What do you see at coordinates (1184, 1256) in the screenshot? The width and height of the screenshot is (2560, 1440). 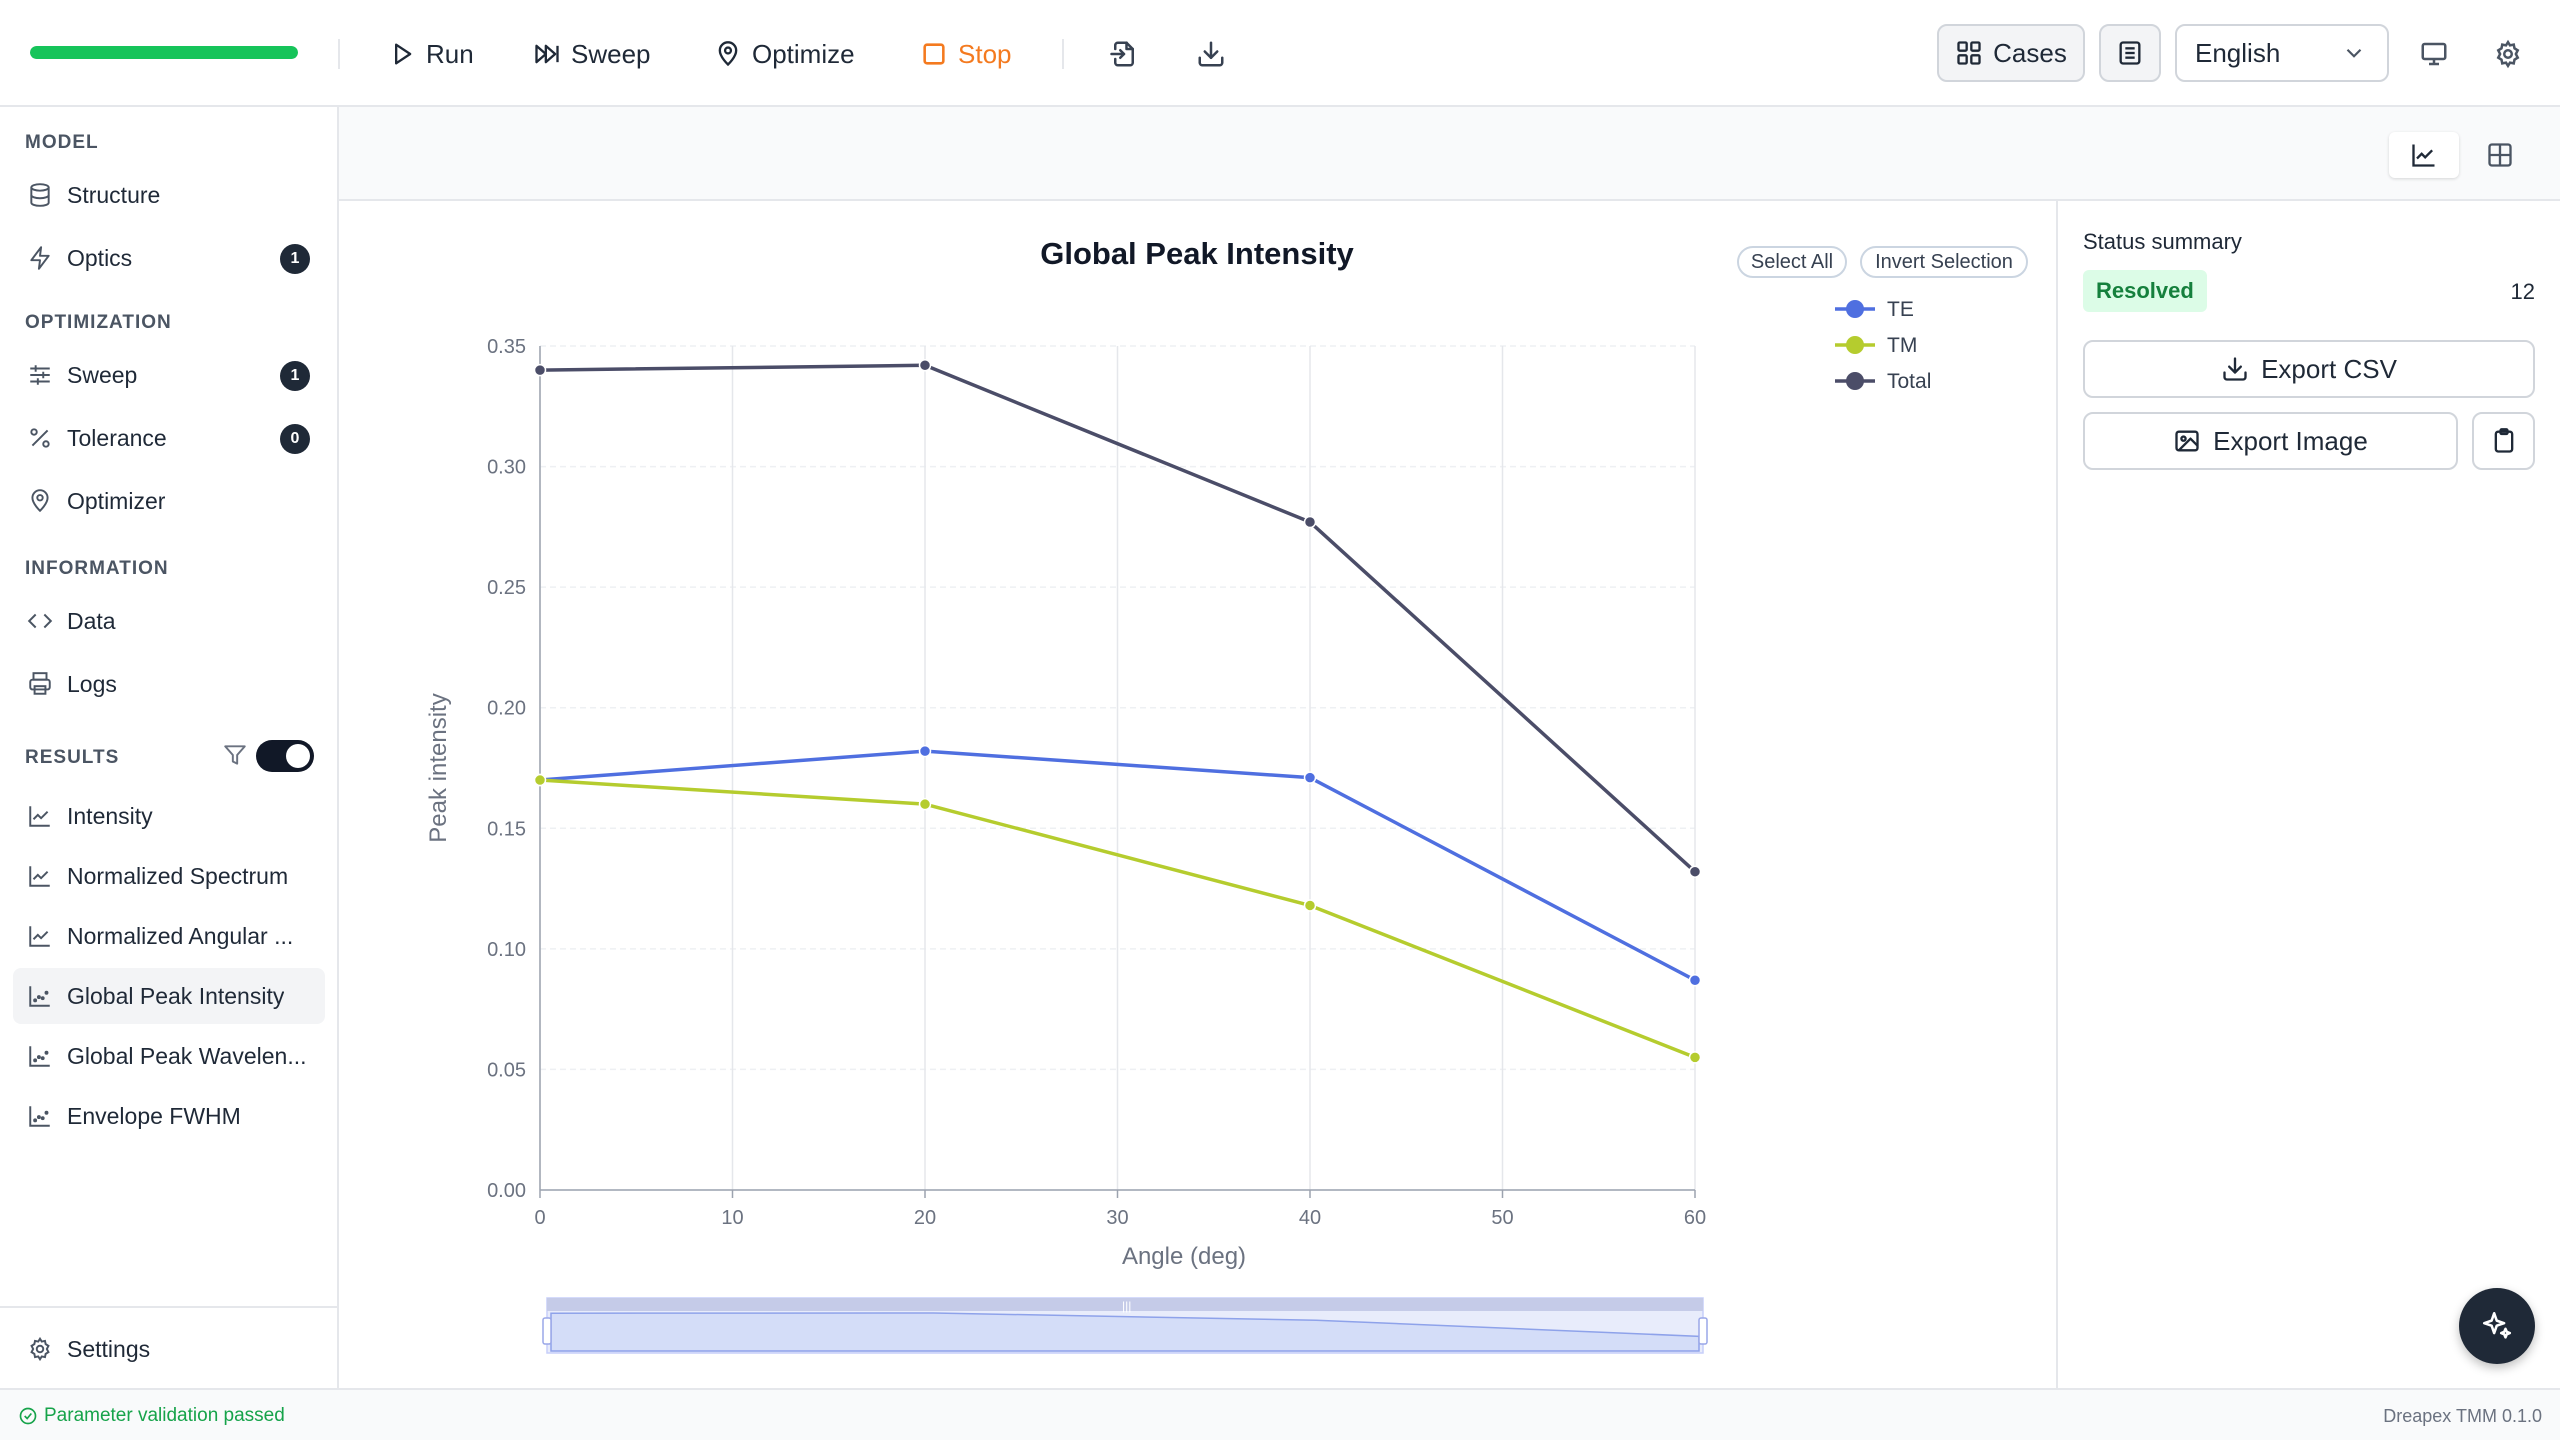 I see `x-axis-label: Angle (deg)` at bounding box center [1184, 1256].